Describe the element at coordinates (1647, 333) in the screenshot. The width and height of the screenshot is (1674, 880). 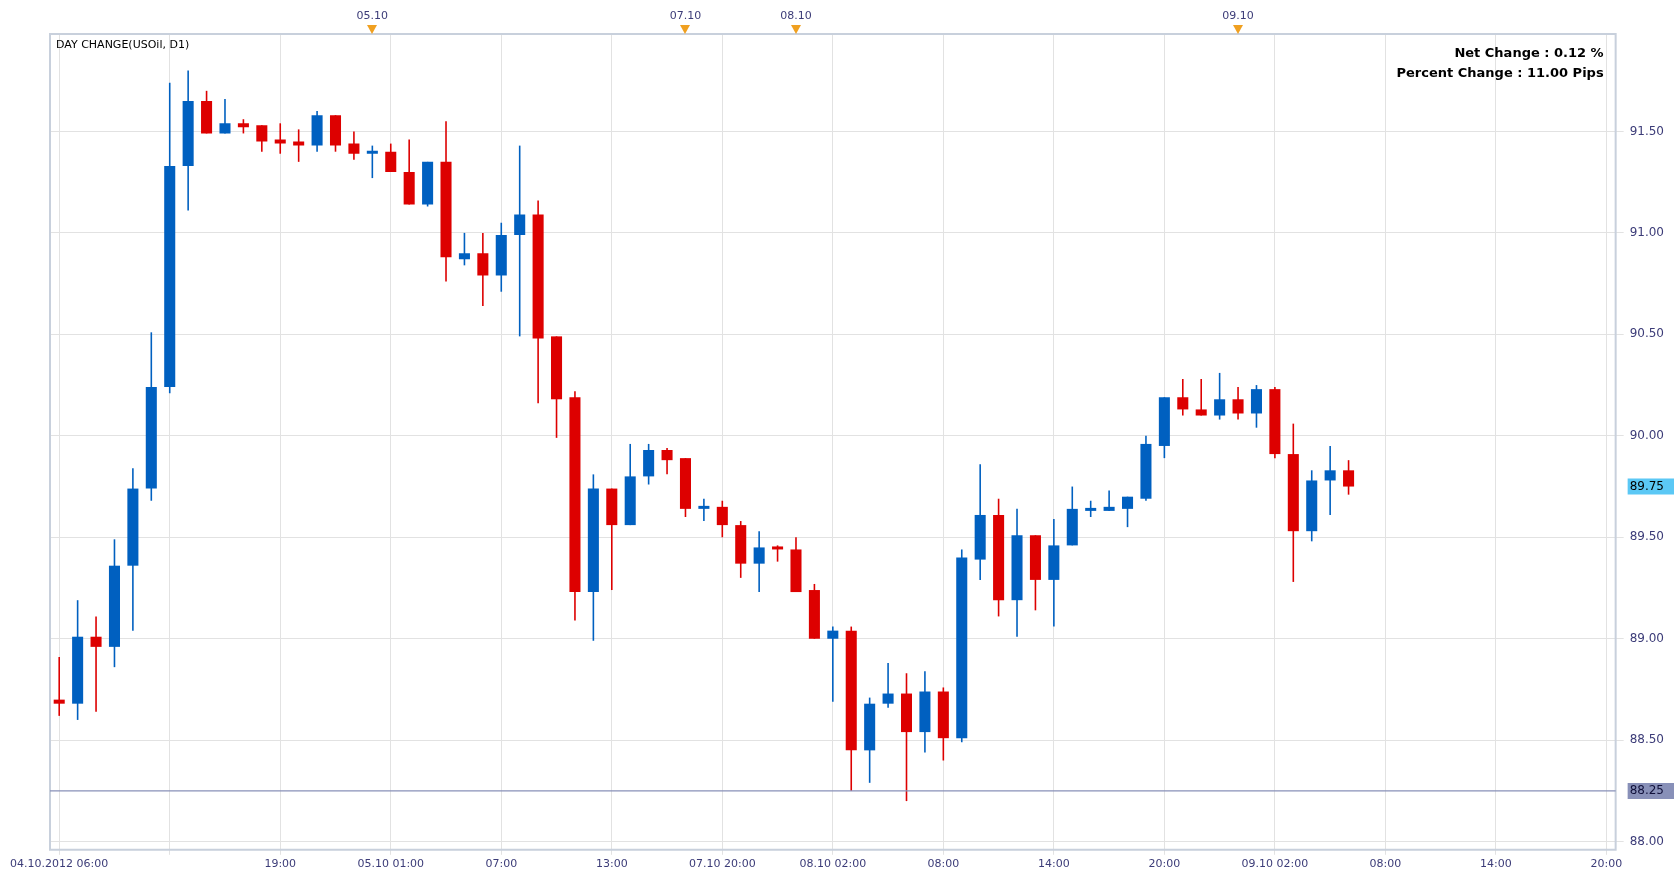
I see `y-tick-label: 90.50` at that location.